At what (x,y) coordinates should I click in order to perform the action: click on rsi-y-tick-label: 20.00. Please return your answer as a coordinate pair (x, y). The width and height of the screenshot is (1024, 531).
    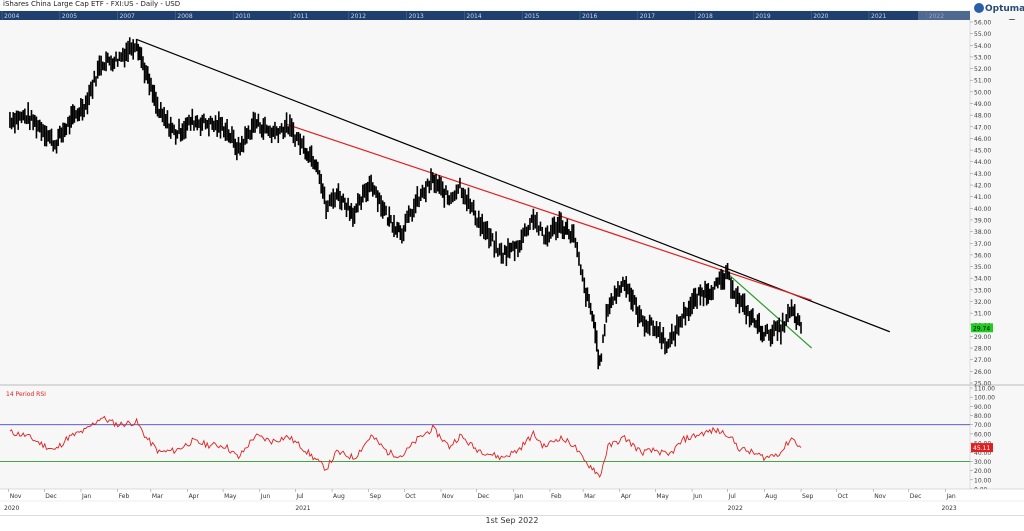
    Looking at the image, I should click on (982, 471).